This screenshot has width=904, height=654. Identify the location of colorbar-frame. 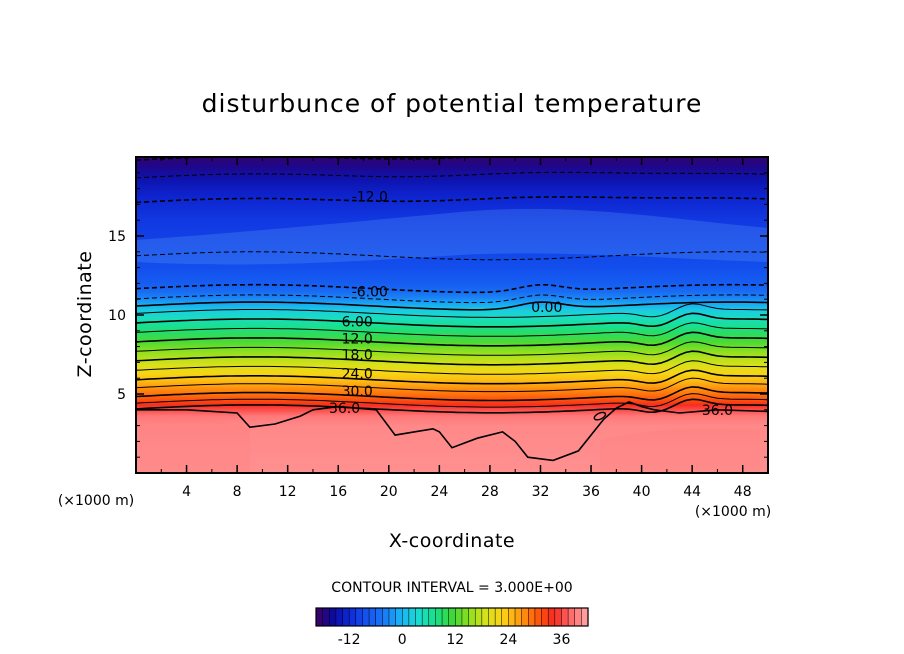
(452, 617).